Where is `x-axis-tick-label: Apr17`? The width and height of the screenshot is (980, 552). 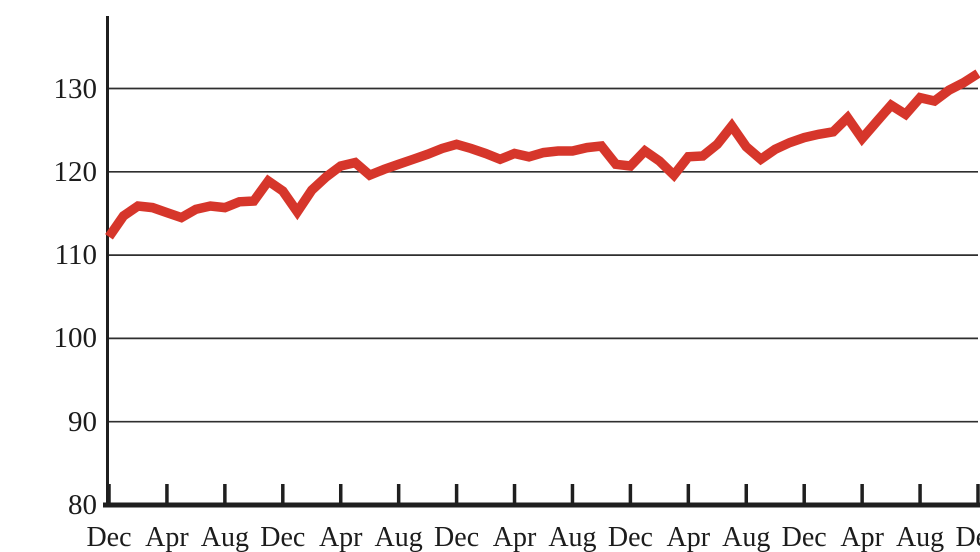
x-axis-tick-label: Apr17 is located at coordinates (862, 537).